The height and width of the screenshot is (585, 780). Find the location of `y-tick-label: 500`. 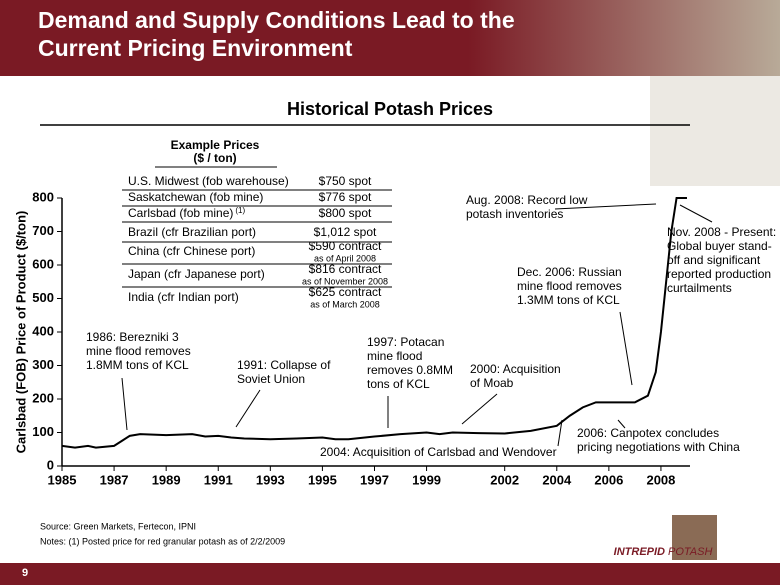

y-tick-label: 500 is located at coordinates (43, 297).